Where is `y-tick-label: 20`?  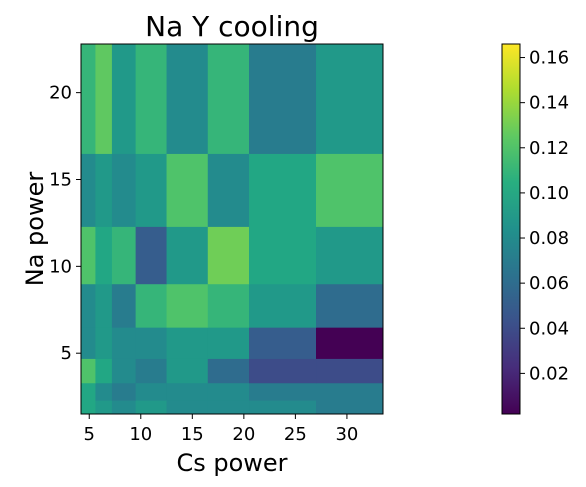 y-tick-label: 20 is located at coordinates (60, 93).